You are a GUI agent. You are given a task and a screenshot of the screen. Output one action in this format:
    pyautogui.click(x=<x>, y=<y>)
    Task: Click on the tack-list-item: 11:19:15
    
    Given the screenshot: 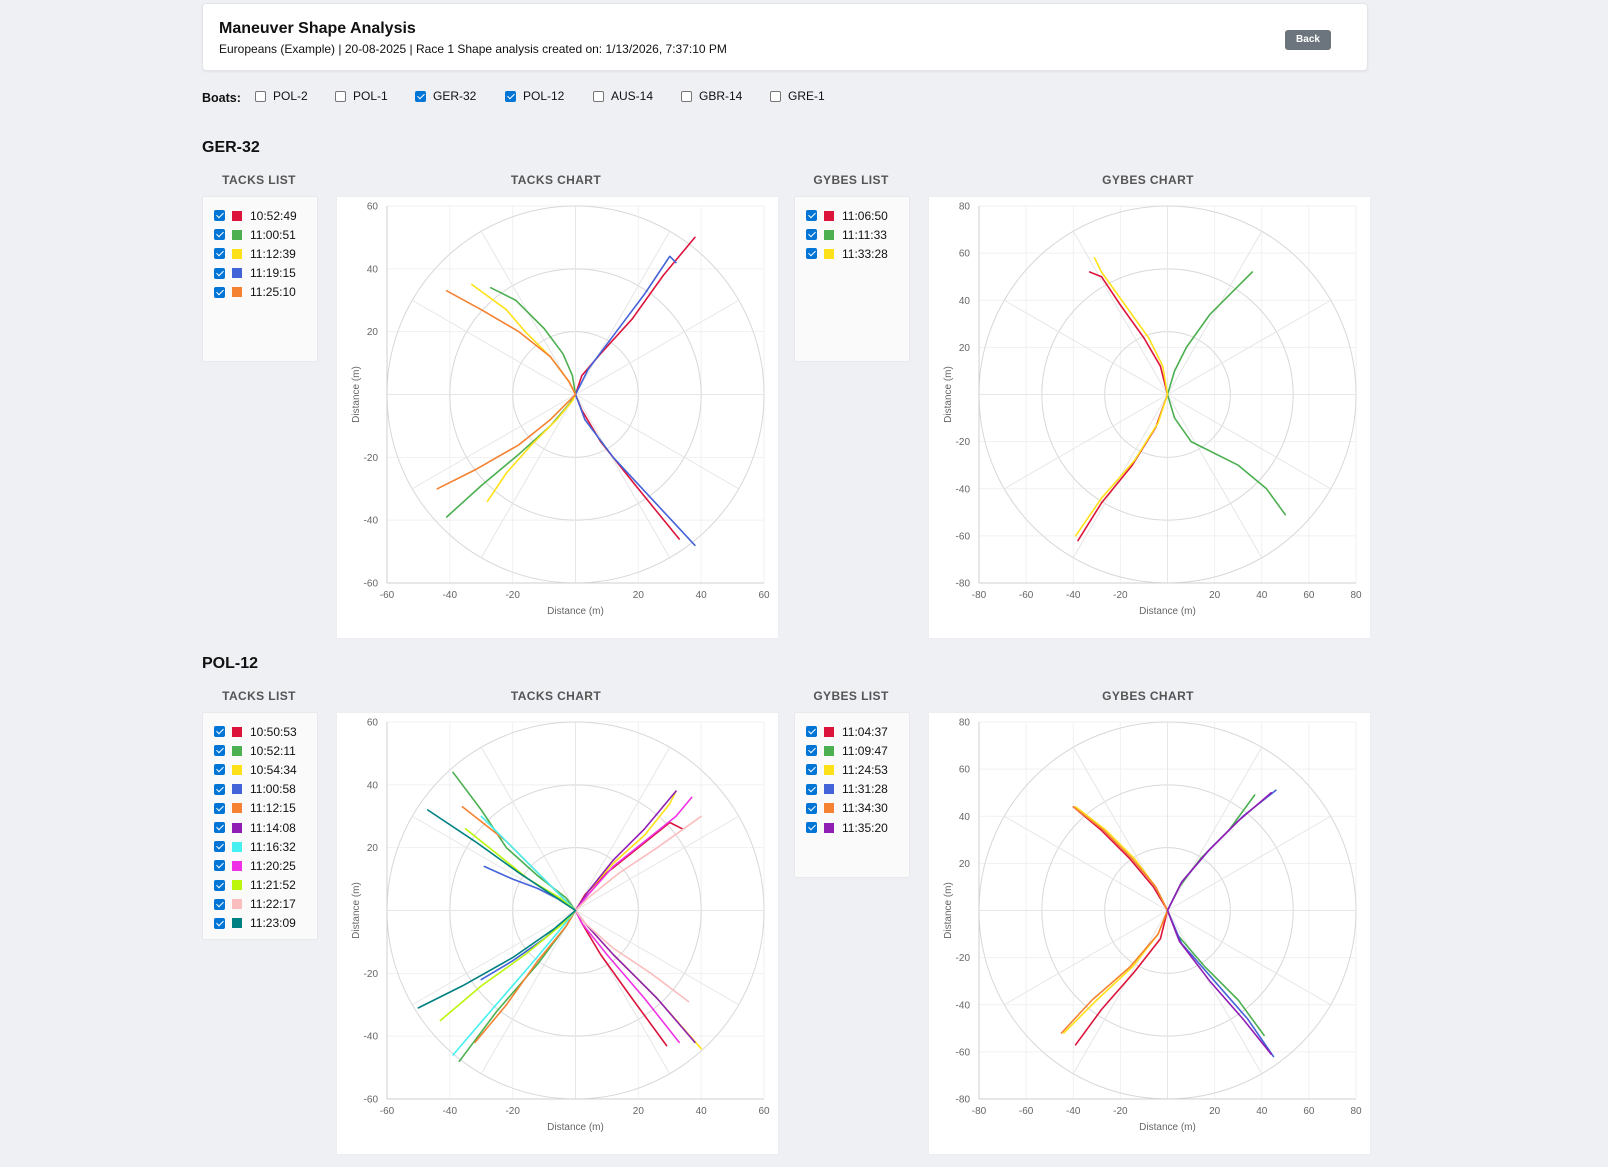 What is the action you would take?
    pyautogui.click(x=260, y=273)
    